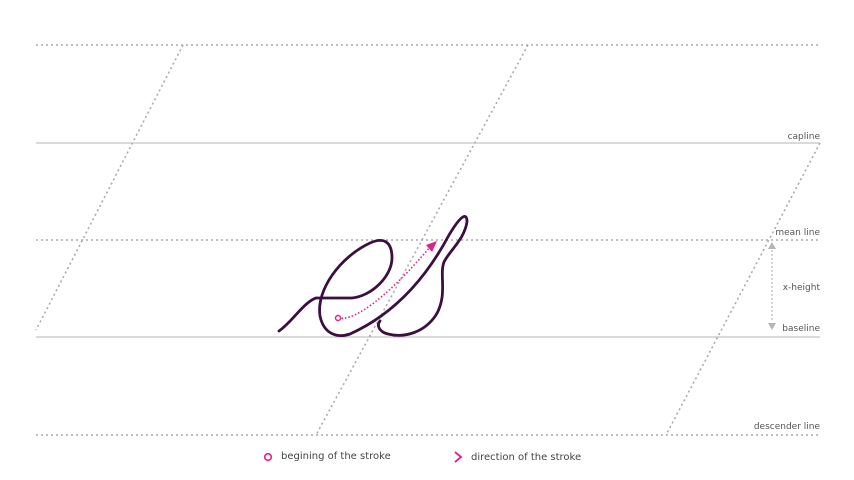 The width and height of the screenshot is (854, 480). I want to click on x-height-measure-arrow, so click(772, 286).